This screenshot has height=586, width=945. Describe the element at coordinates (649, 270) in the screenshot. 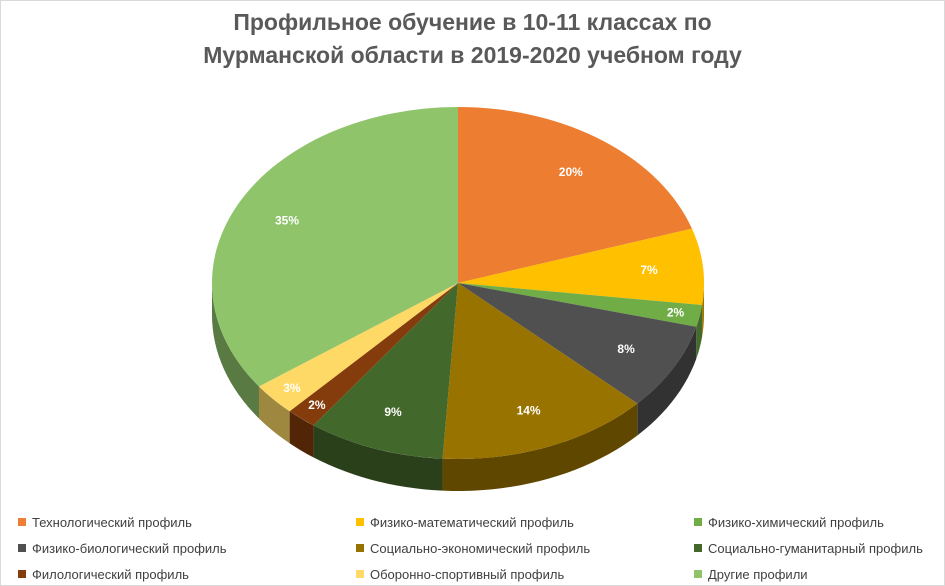

I see `data-label-физико-математический-профиль: 7%` at that location.